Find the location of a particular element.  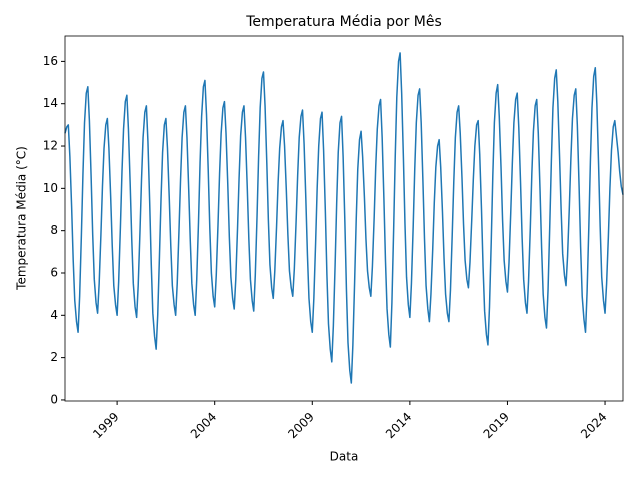

y-tick-label: 12 is located at coordinates (50, 146).